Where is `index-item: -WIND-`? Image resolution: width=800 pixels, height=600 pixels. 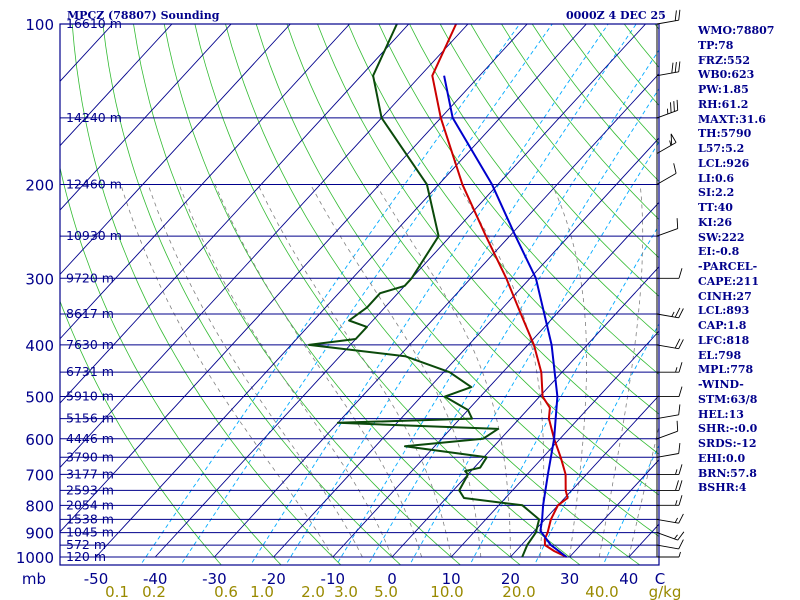 index-item: -WIND- is located at coordinates (721, 384).